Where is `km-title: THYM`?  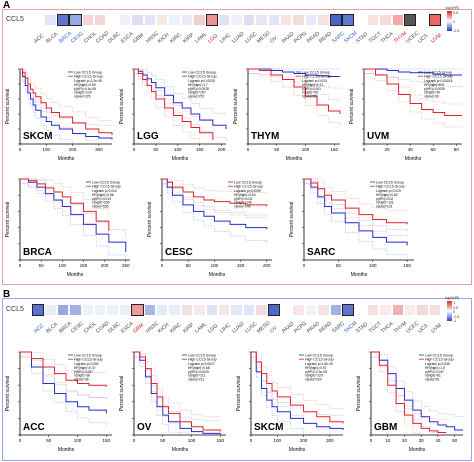 km-title: THYM is located at coordinates (265, 136).